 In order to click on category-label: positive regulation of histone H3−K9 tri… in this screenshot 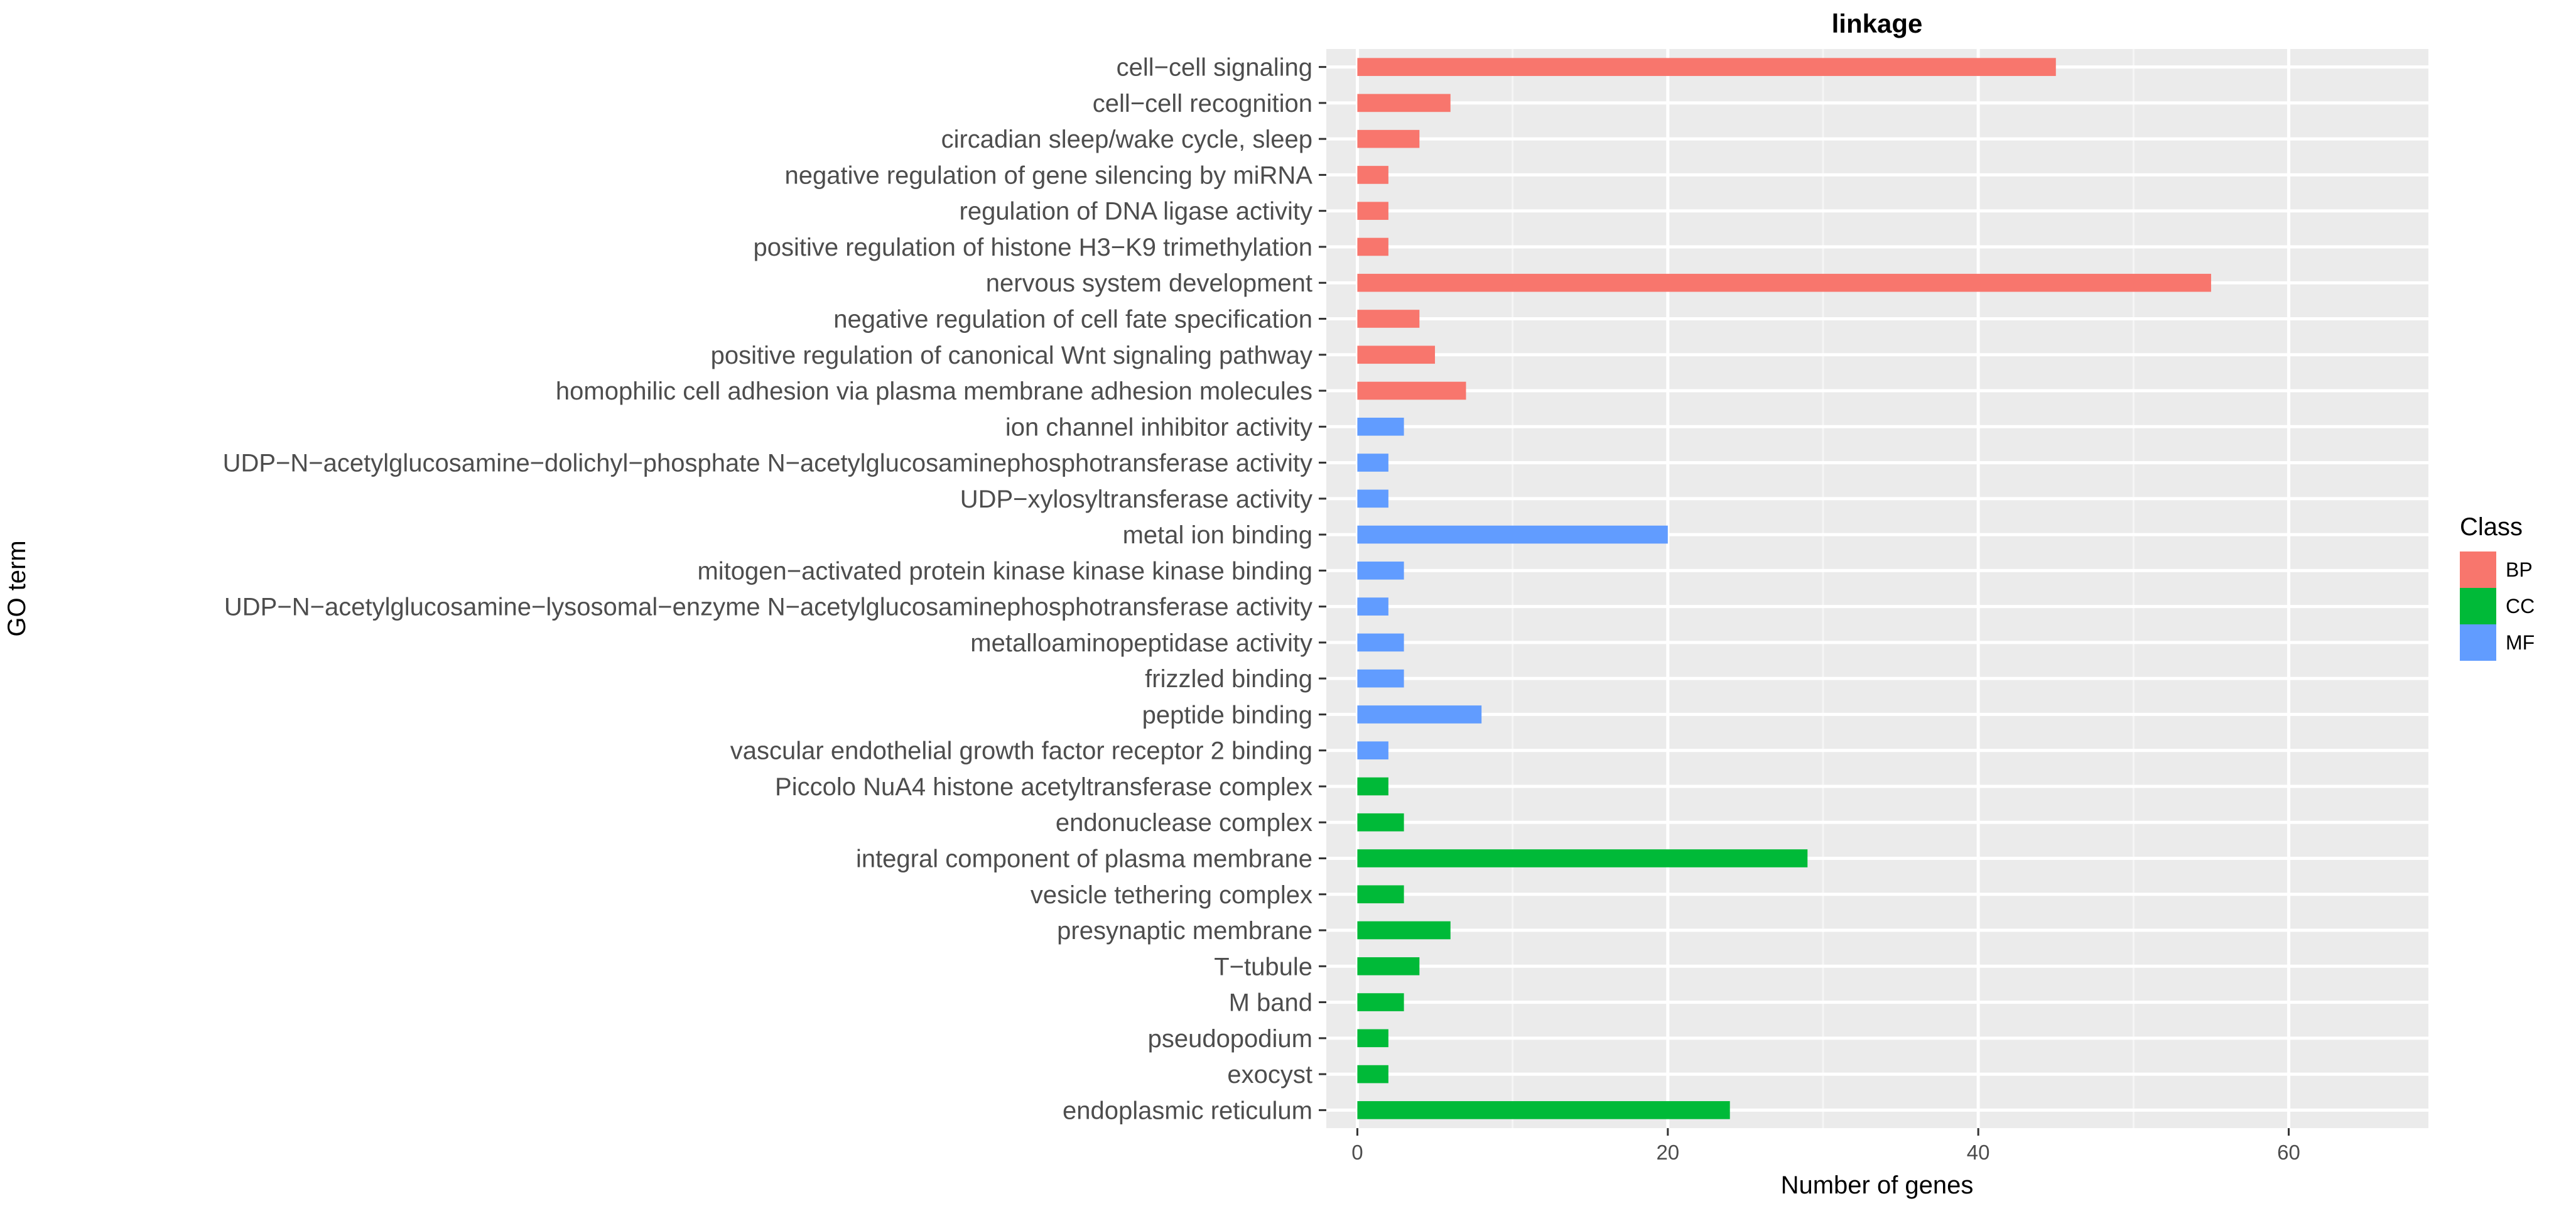, I will do `click(1032, 248)`.